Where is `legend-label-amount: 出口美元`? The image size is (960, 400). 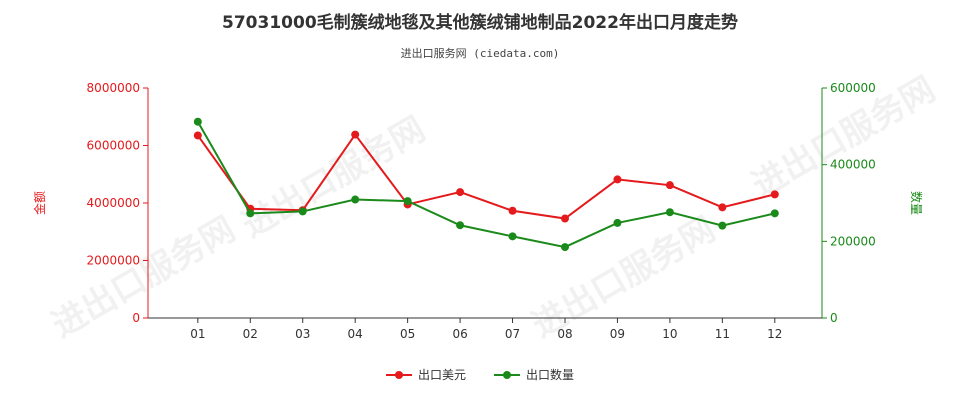
legend-label-amount: 出口美元 is located at coordinates (441, 375).